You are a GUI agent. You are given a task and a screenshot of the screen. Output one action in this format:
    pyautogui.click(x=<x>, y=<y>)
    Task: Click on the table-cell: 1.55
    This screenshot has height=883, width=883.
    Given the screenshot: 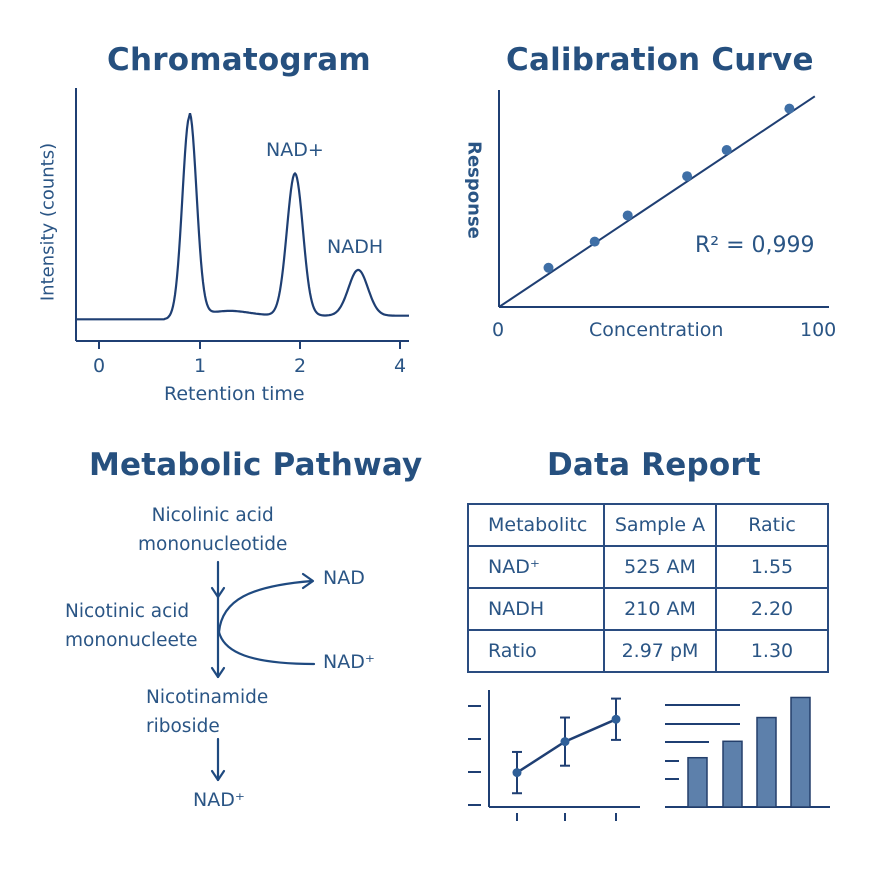 What is the action you would take?
    pyautogui.click(x=772, y=567)
    